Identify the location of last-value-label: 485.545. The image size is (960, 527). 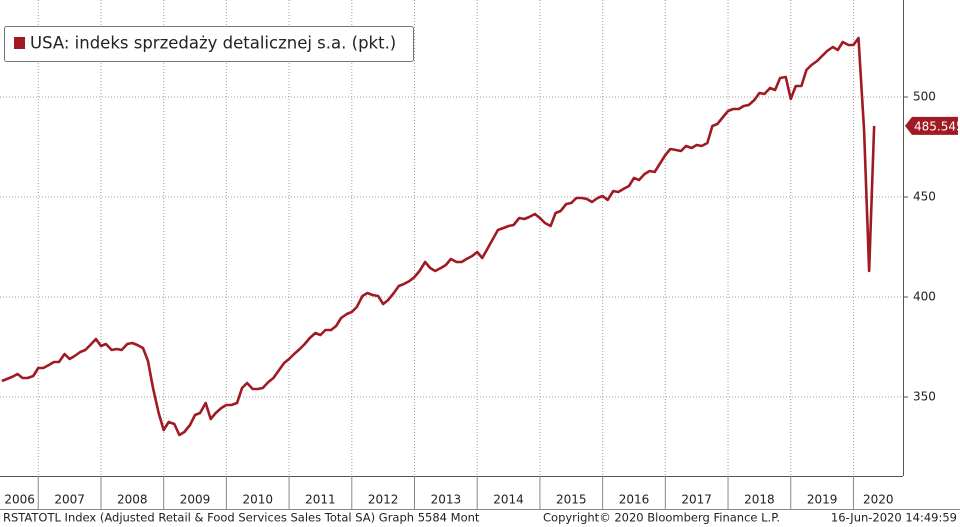
(937, 126).